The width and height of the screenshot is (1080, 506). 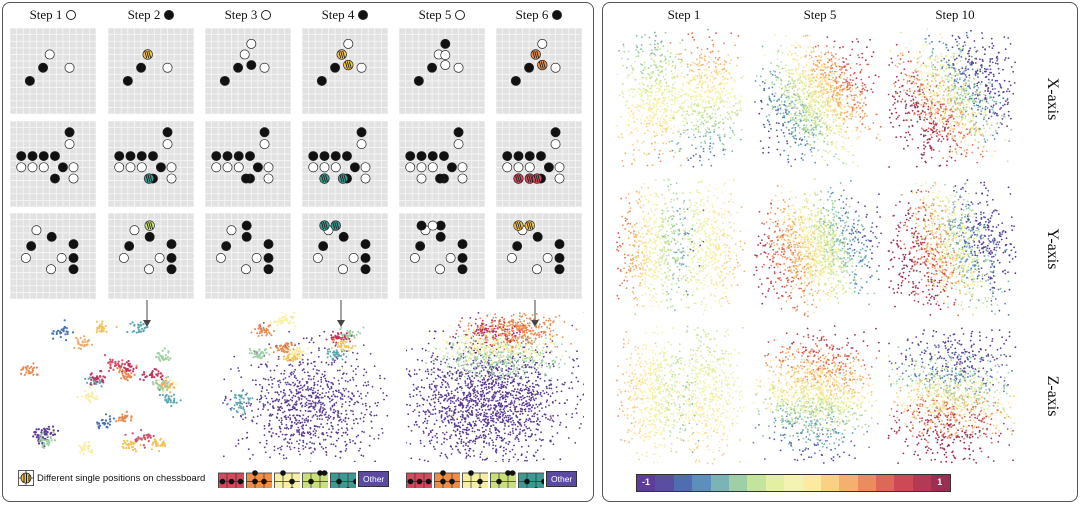 I want to click on axis-label-xaxis: X-axis, so click(x=1052, y=99).